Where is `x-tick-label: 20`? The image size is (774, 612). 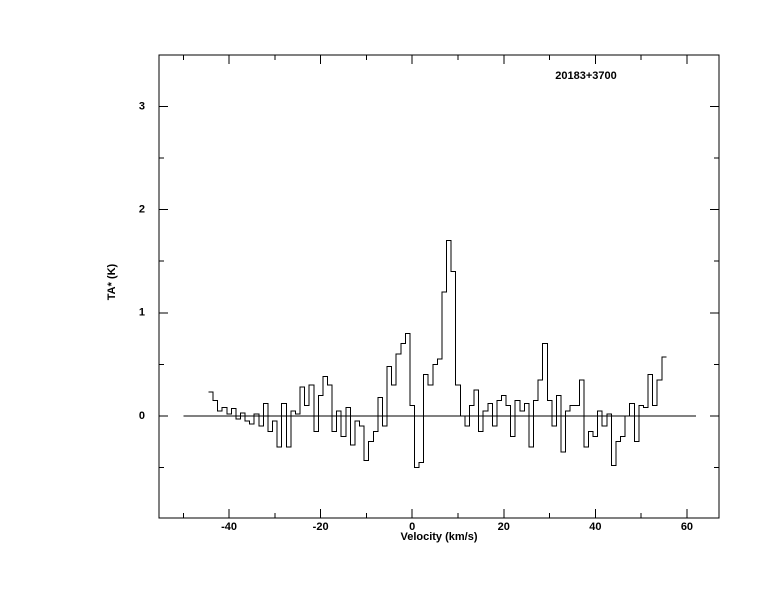
x-tick-label: 20 is located at coordinates (504, 527).